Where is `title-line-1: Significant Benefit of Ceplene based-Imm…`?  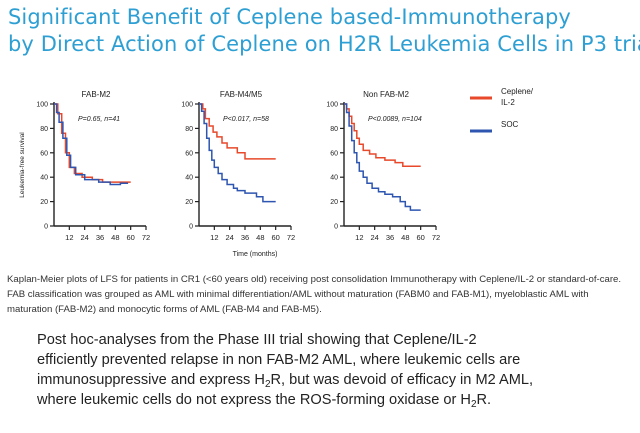 title-line-1: Significant Benefit of Ceplene based-Imm… is located at coordinates (289, 17).